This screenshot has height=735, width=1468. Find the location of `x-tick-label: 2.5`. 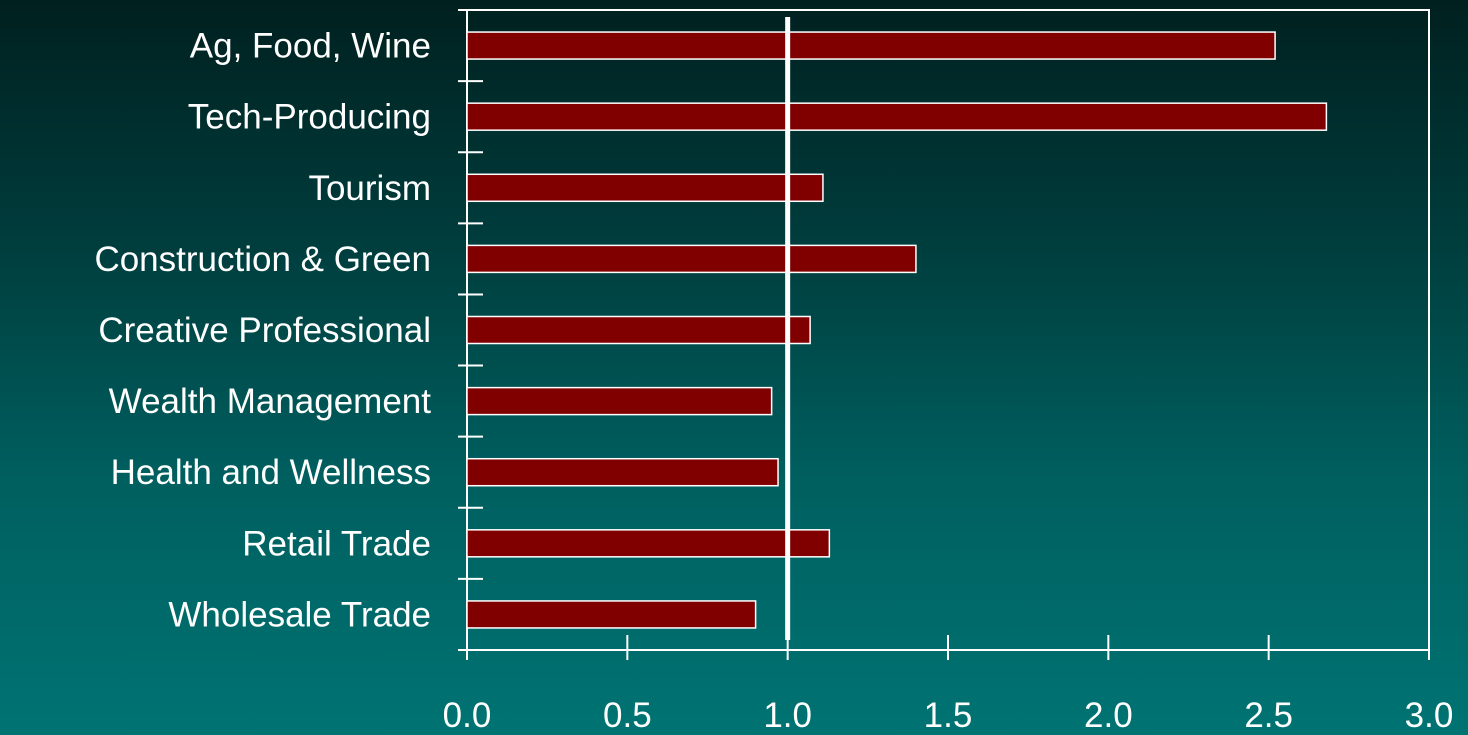

x-tick-label: 2.5 is located at coordinates (1268, 715).